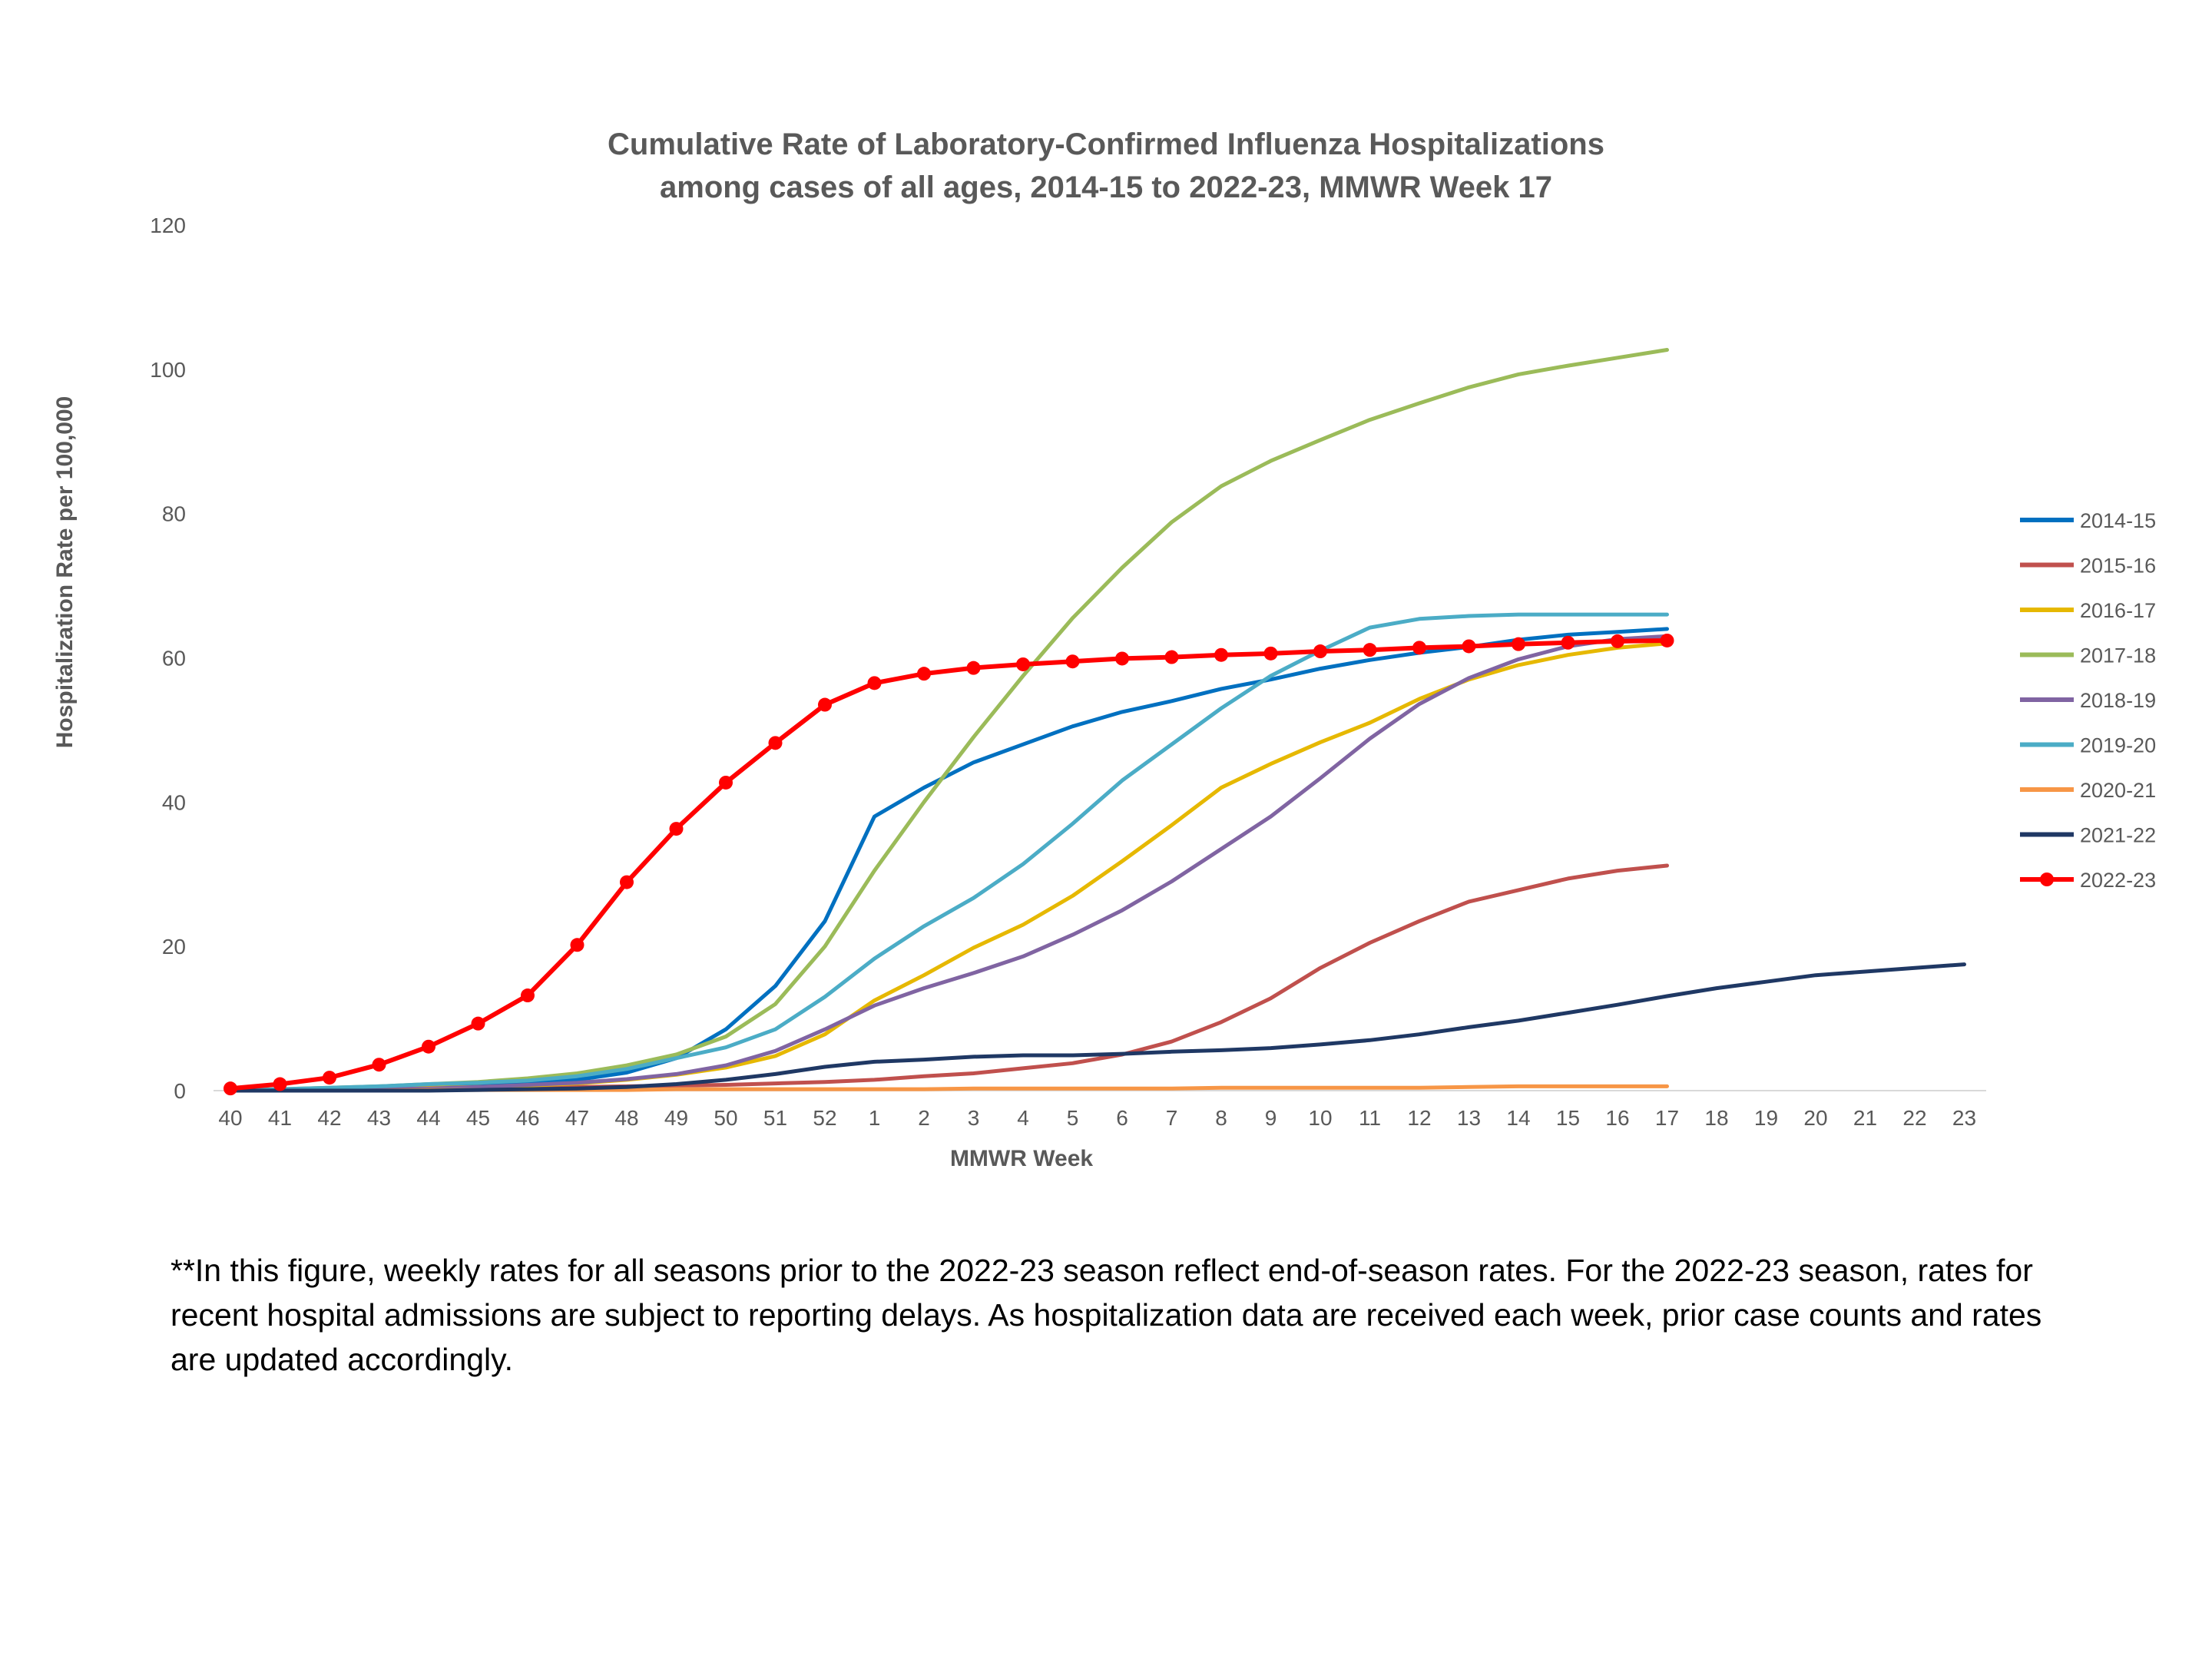  Describe the element at coordinates (2118, 745) in the screenshot. I see `legend-label: 2019-20` at that location.